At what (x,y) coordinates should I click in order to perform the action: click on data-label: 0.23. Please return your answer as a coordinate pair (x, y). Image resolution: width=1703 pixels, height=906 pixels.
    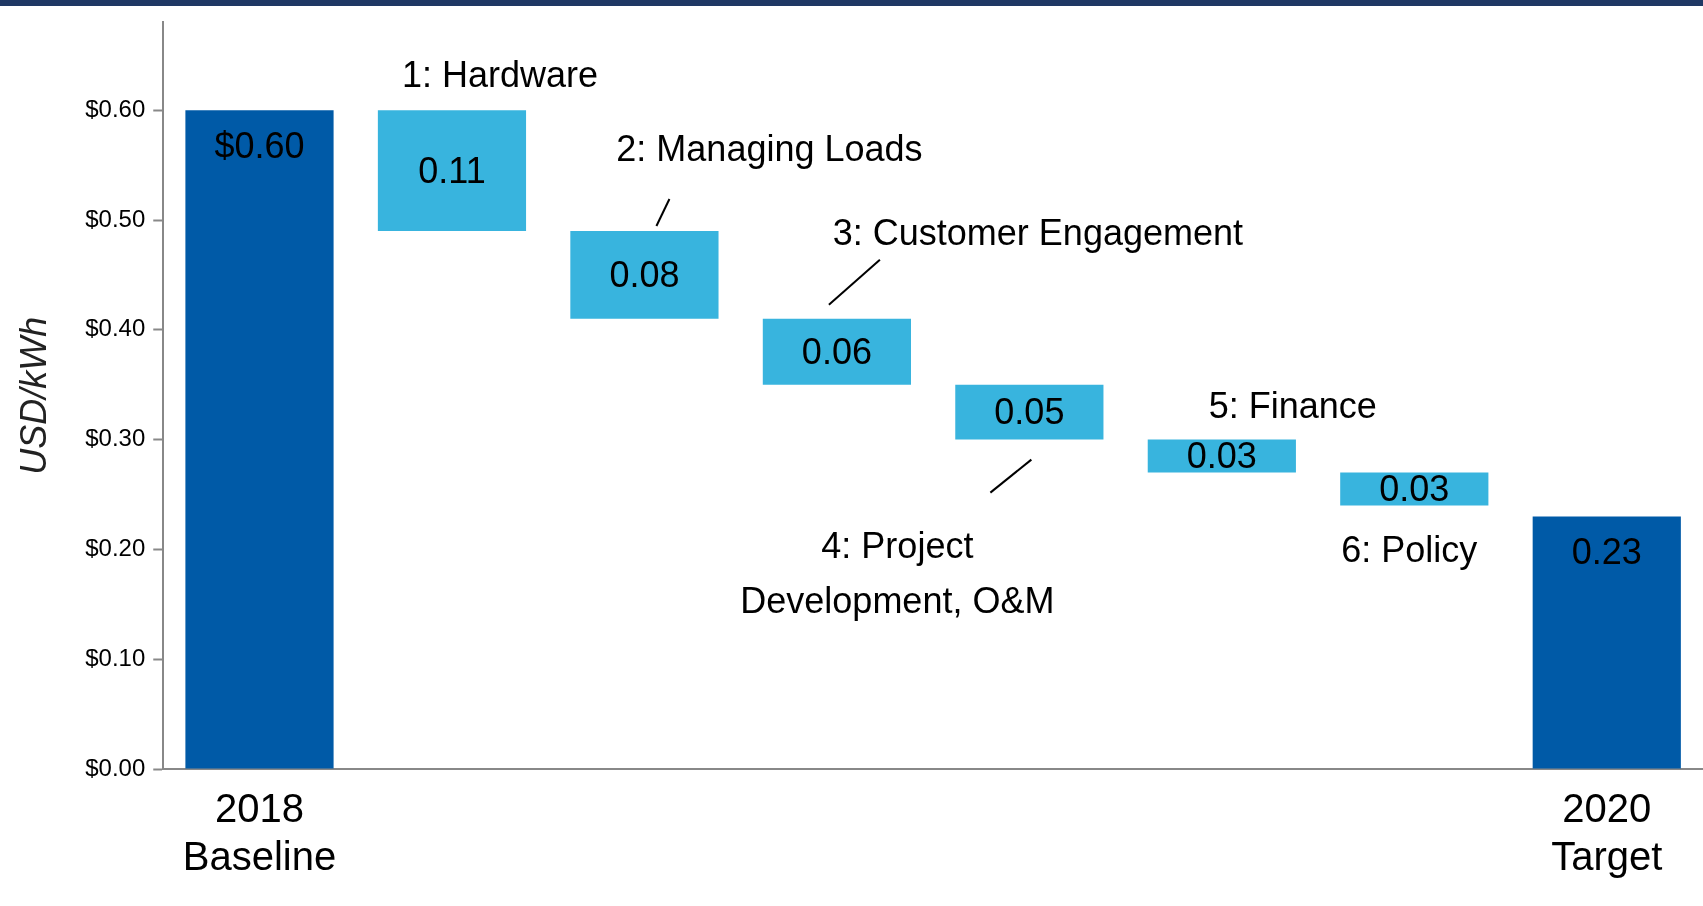
    Looking at the image, I should click on (1606, 552).